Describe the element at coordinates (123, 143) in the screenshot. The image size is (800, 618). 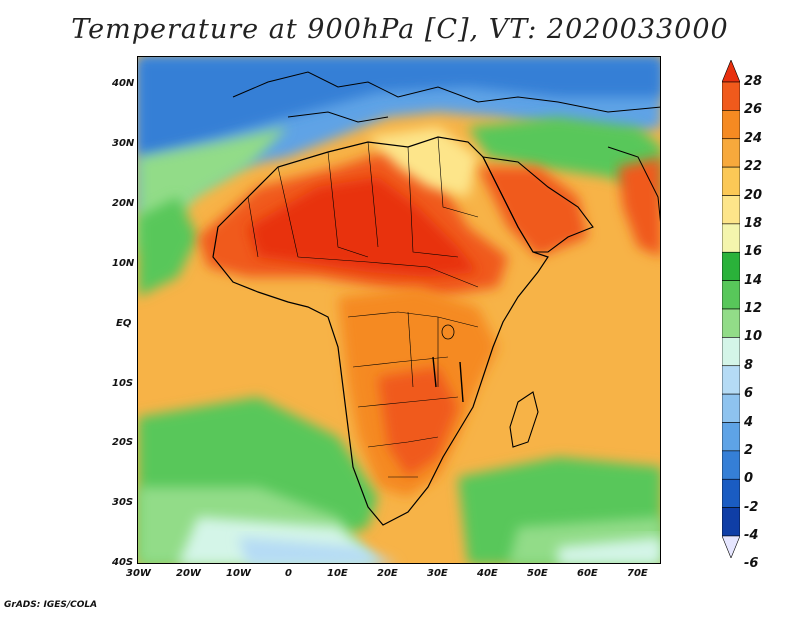
I see `lat-label: 30N` at that location.